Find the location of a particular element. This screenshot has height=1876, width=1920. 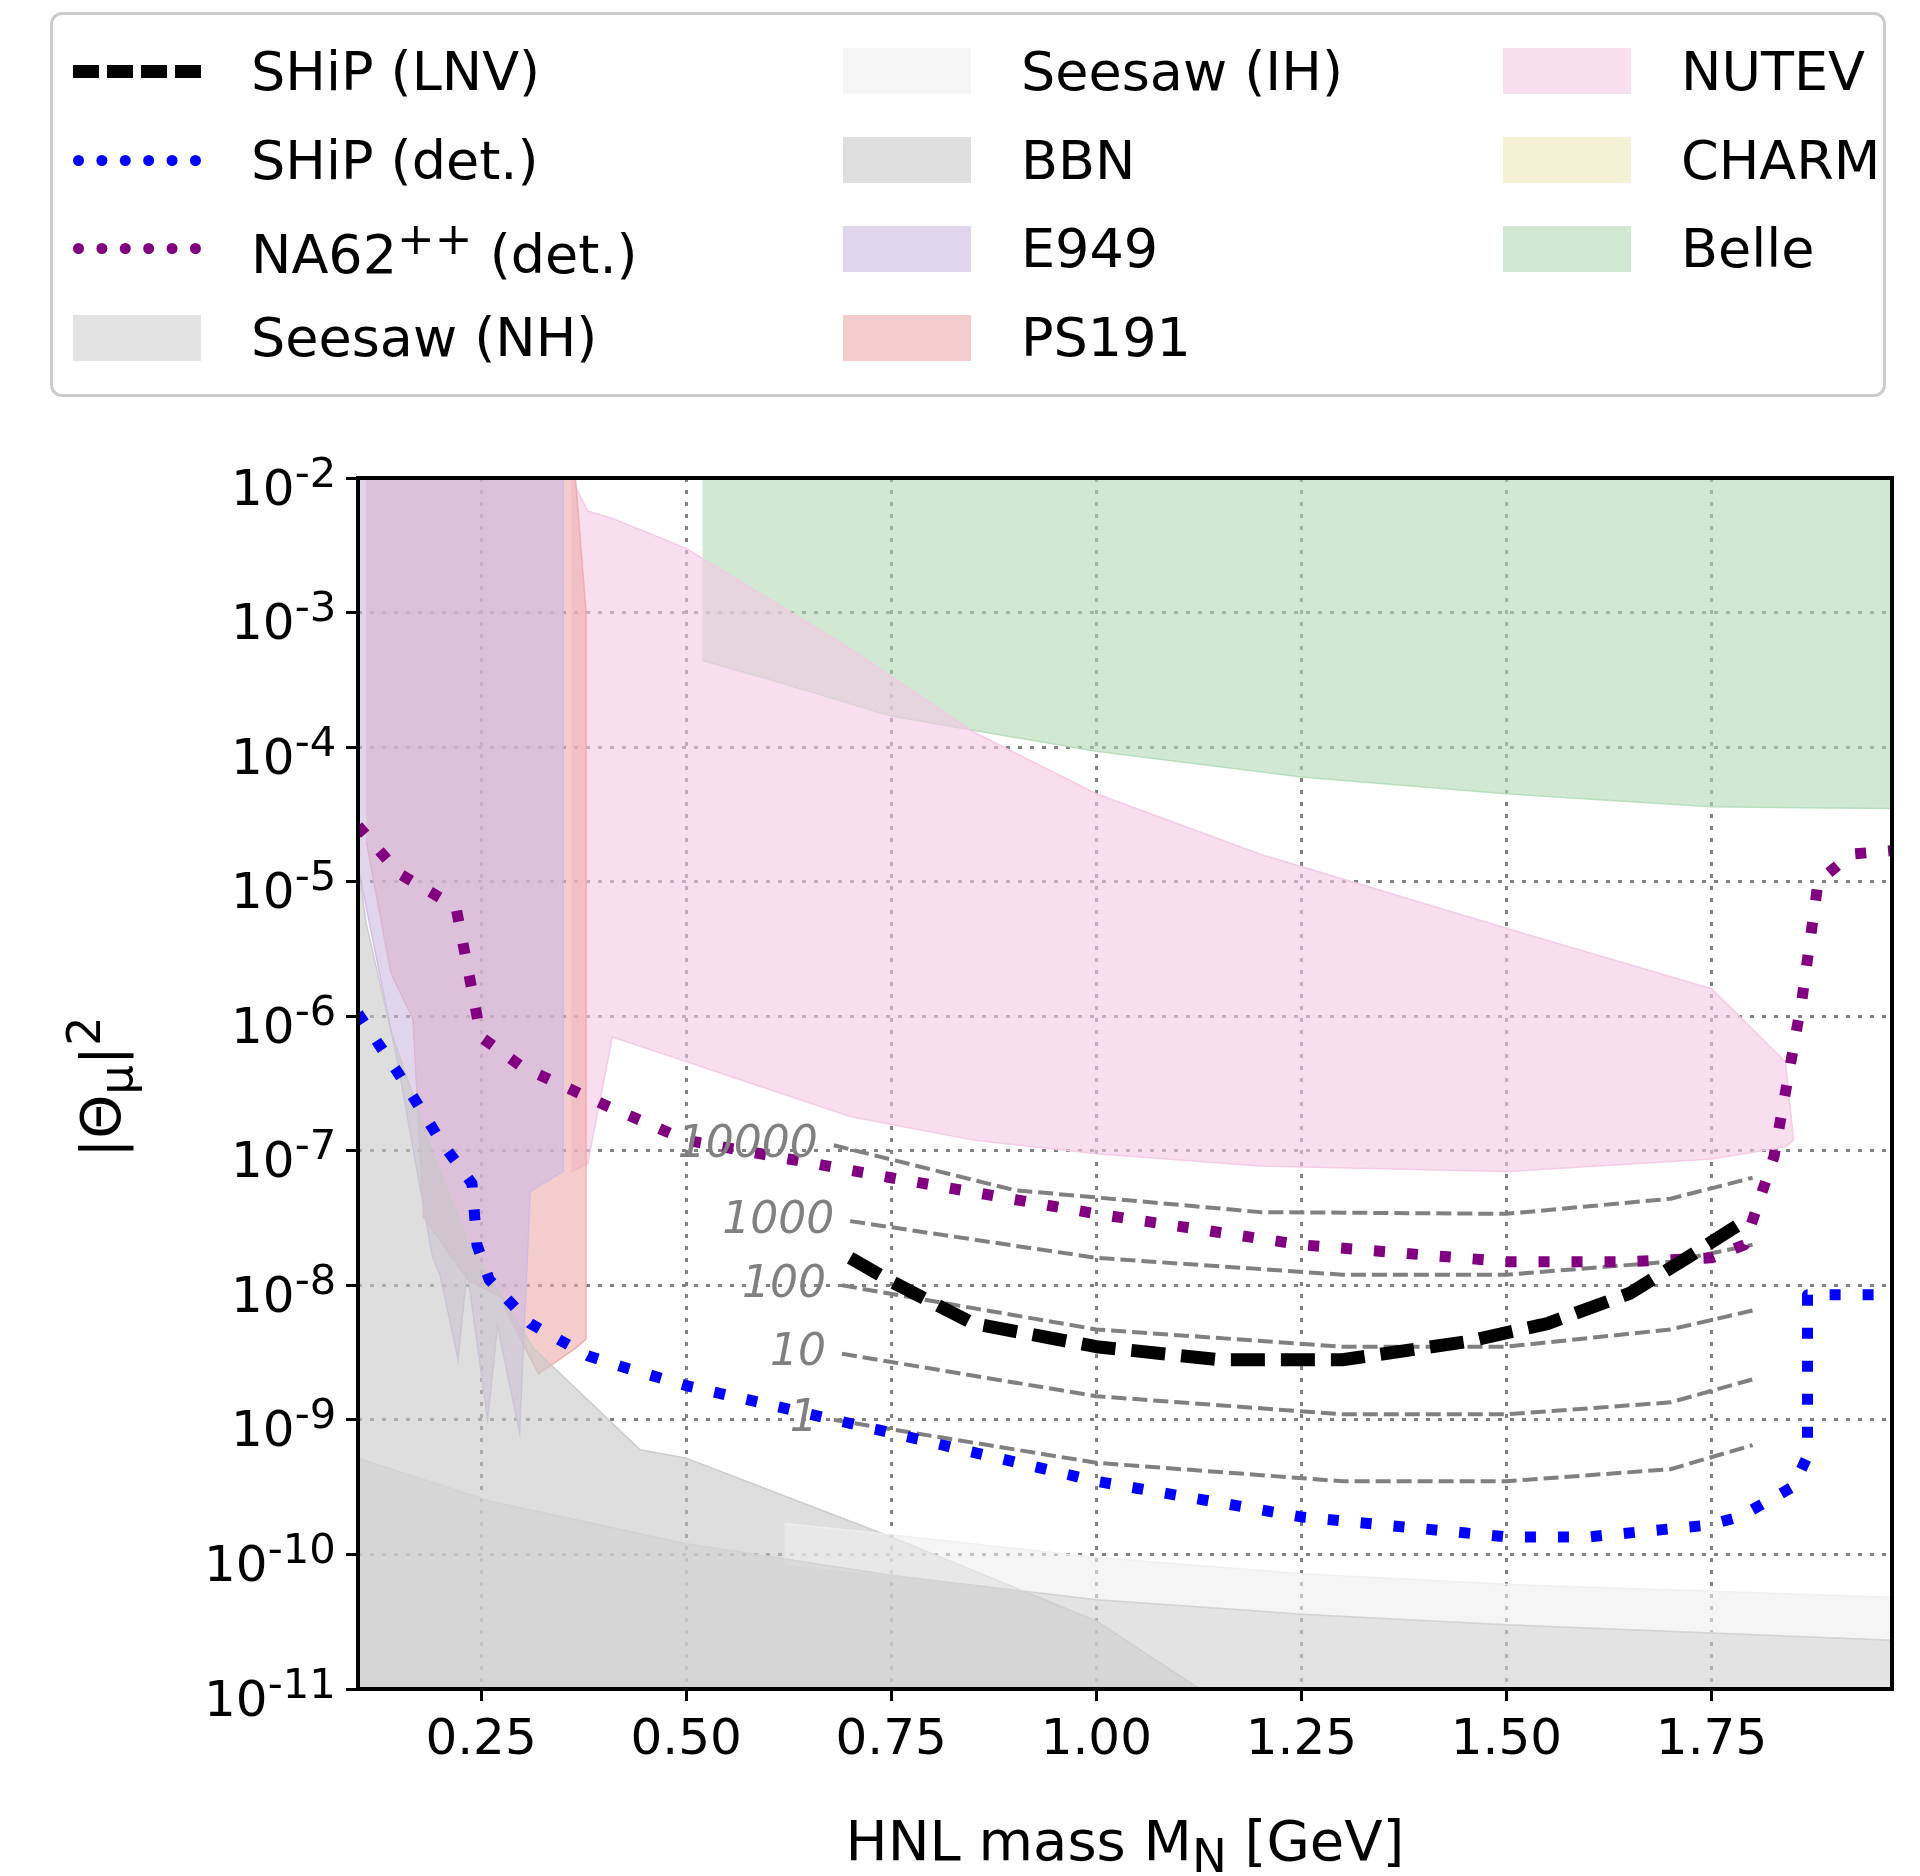

y-tick-label: 10$^{-9}$ is located at coordinates (284, 1424).